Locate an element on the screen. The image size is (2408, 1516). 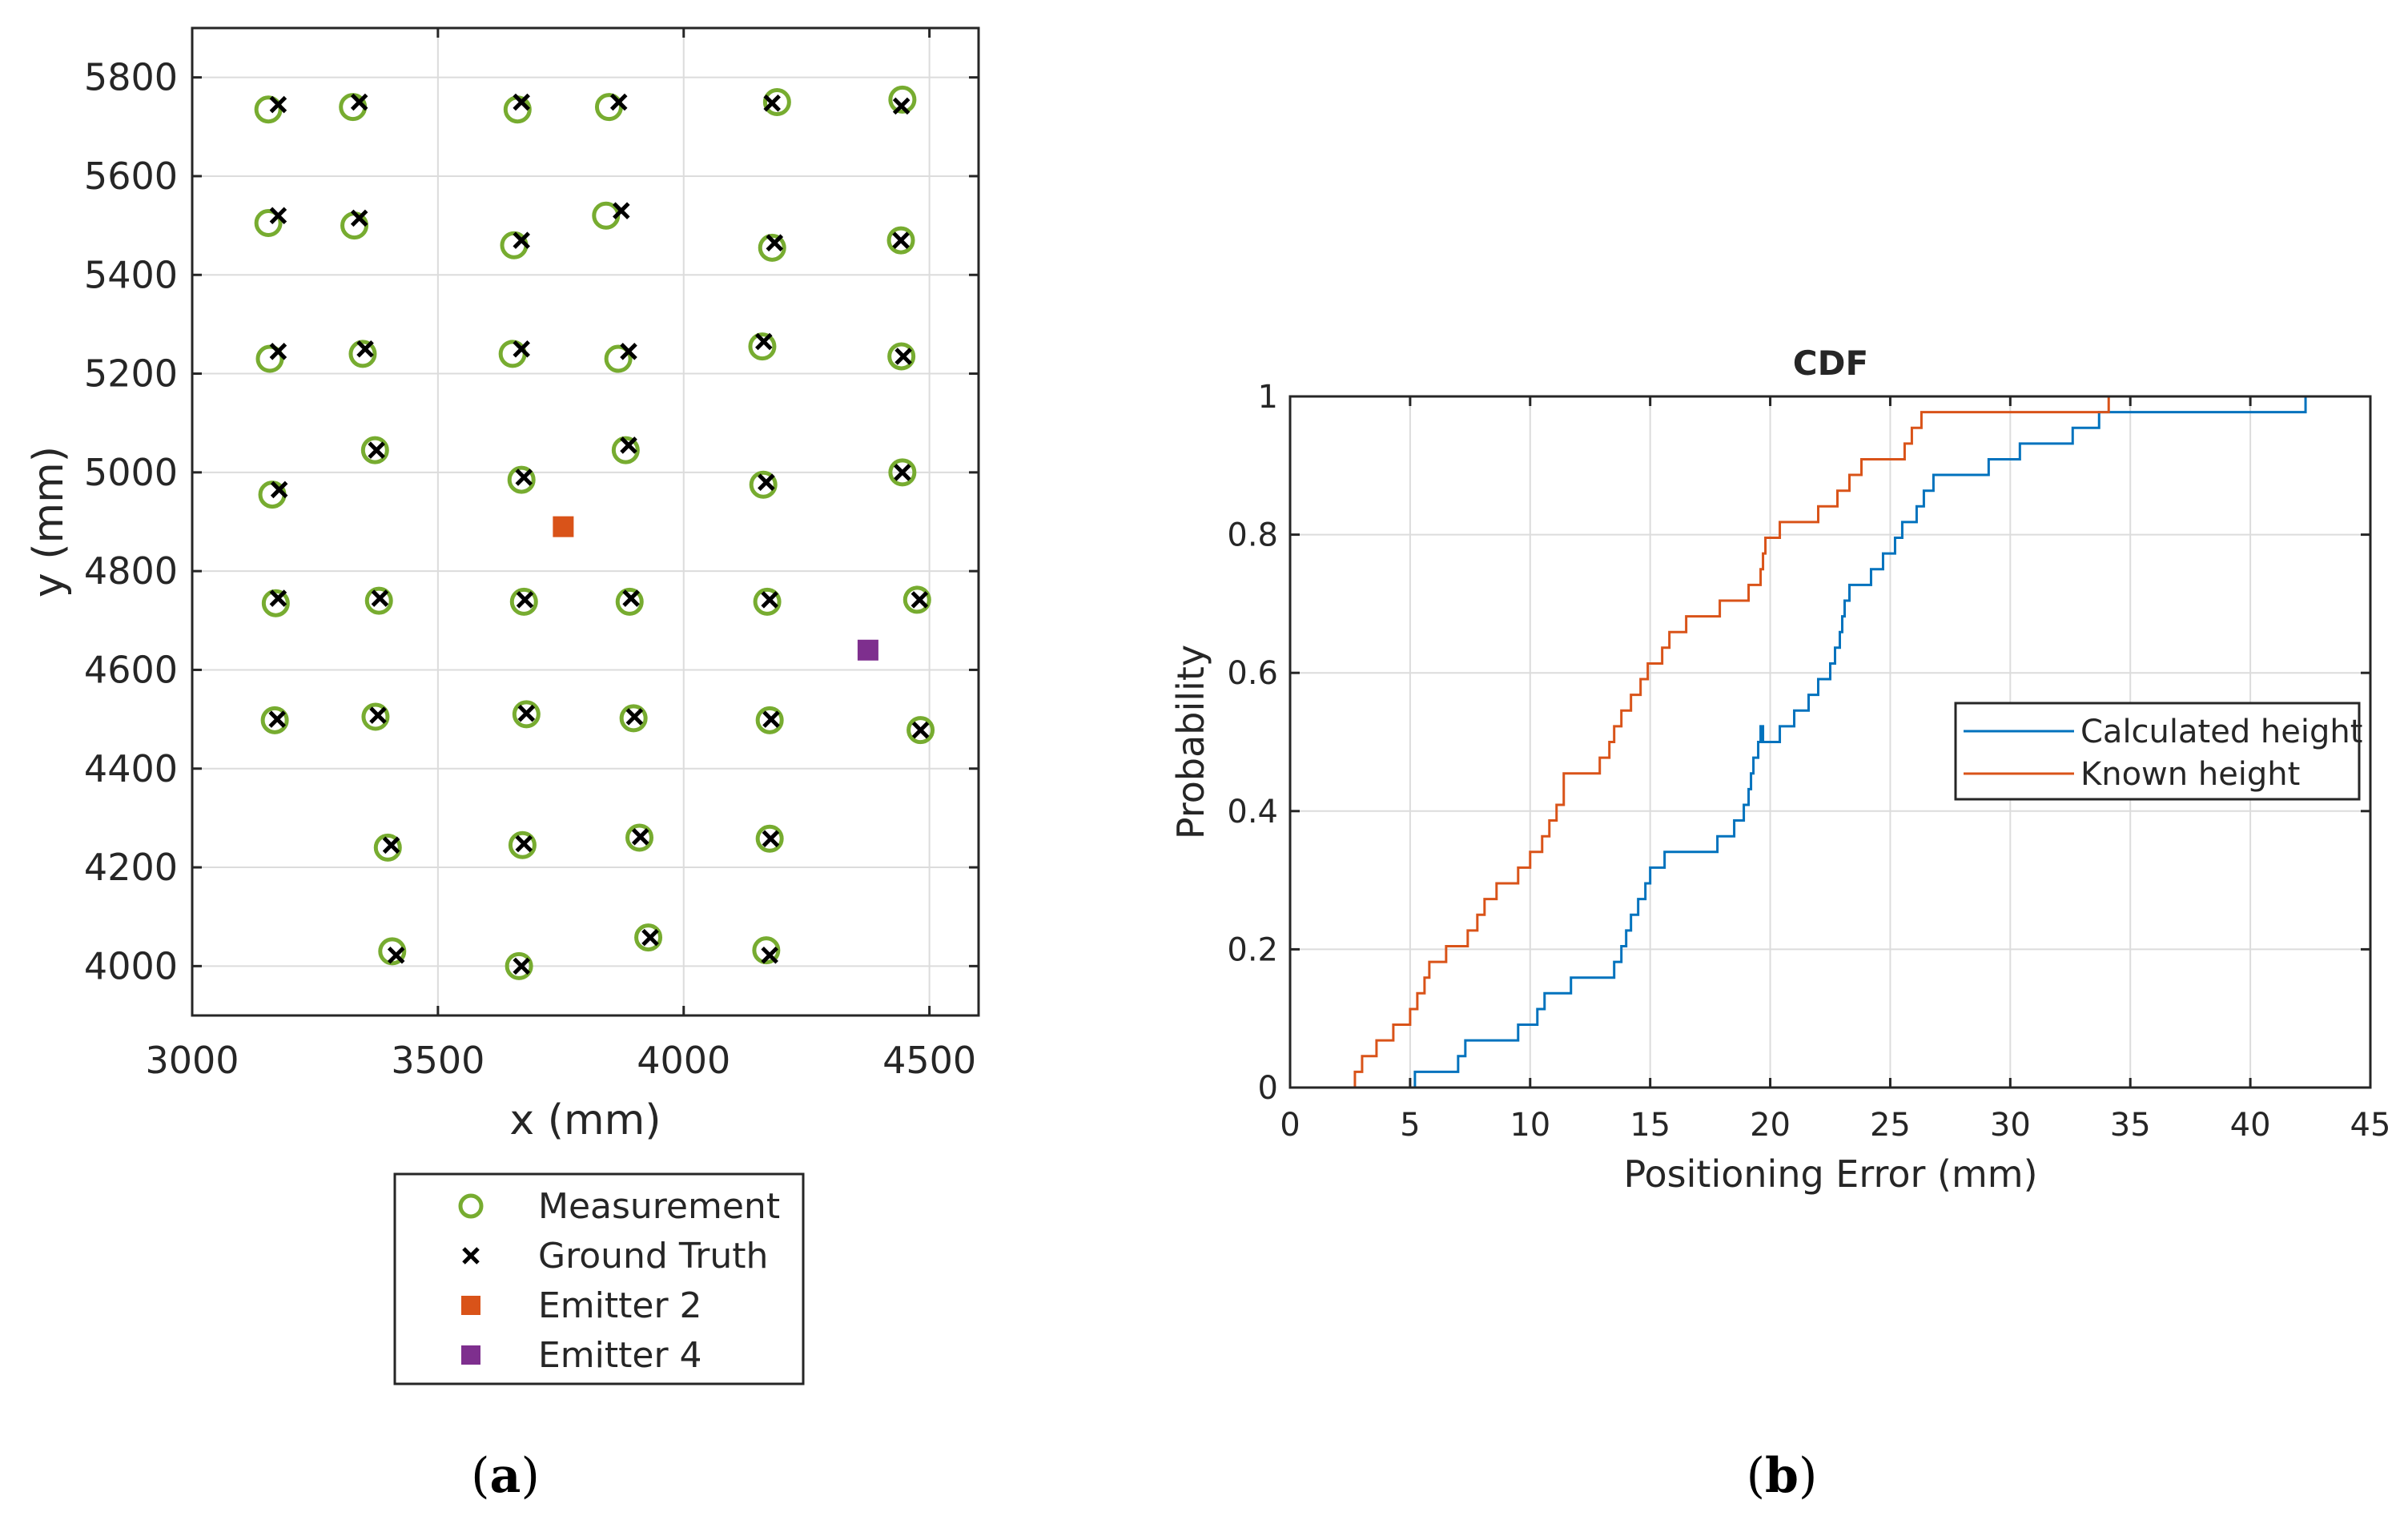
x-tick-label: 25 is located at coordinates (1890, 1125).